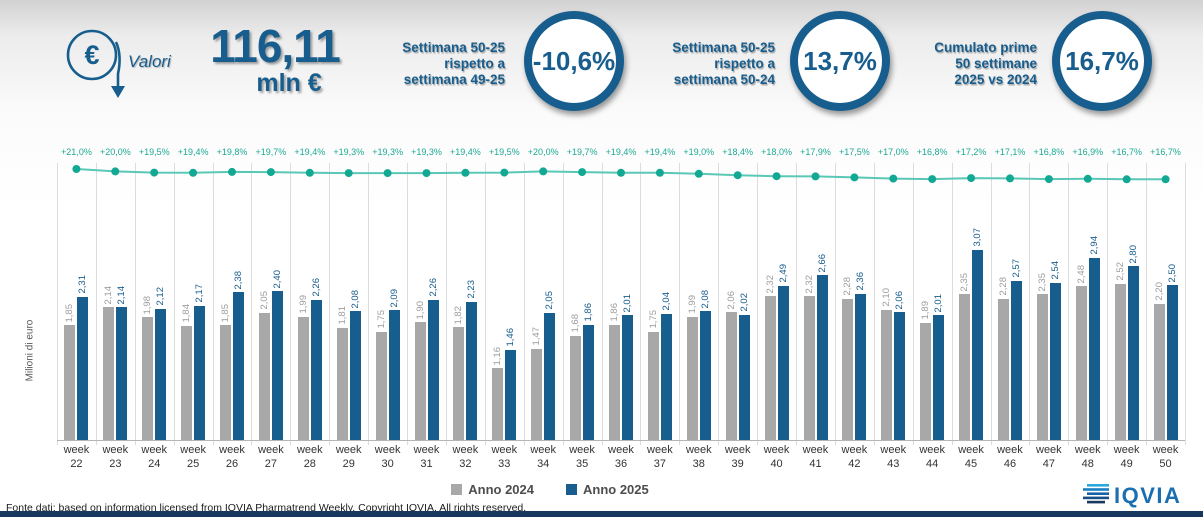  What do you see at coordinates (225, 313) in the screenshot?
I see `bar-value-2024: 1,85` at bounding box center [225, 313].